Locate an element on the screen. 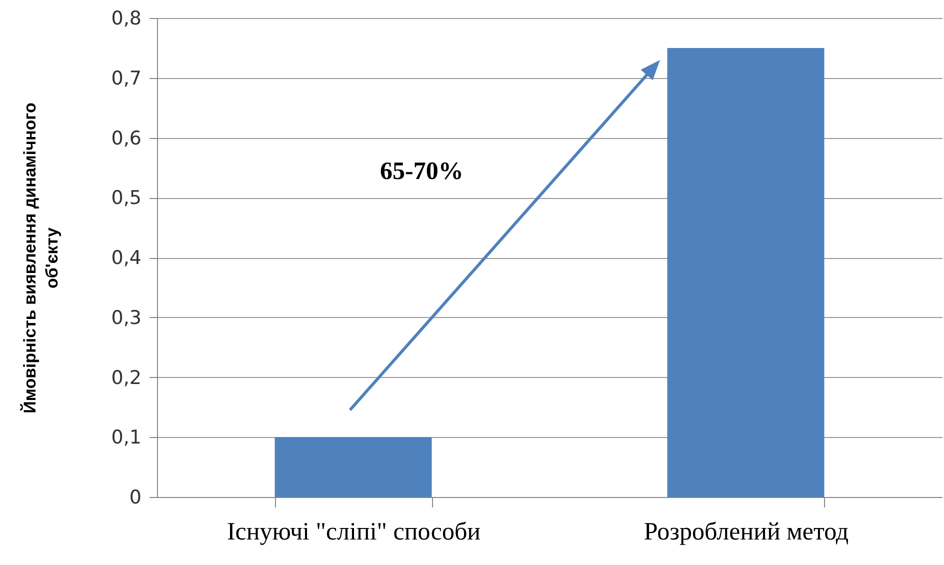 Image resolution: width=944 pixels, height=565 pixels. y-tick-label: 0 is located at coordinates (135, 497).